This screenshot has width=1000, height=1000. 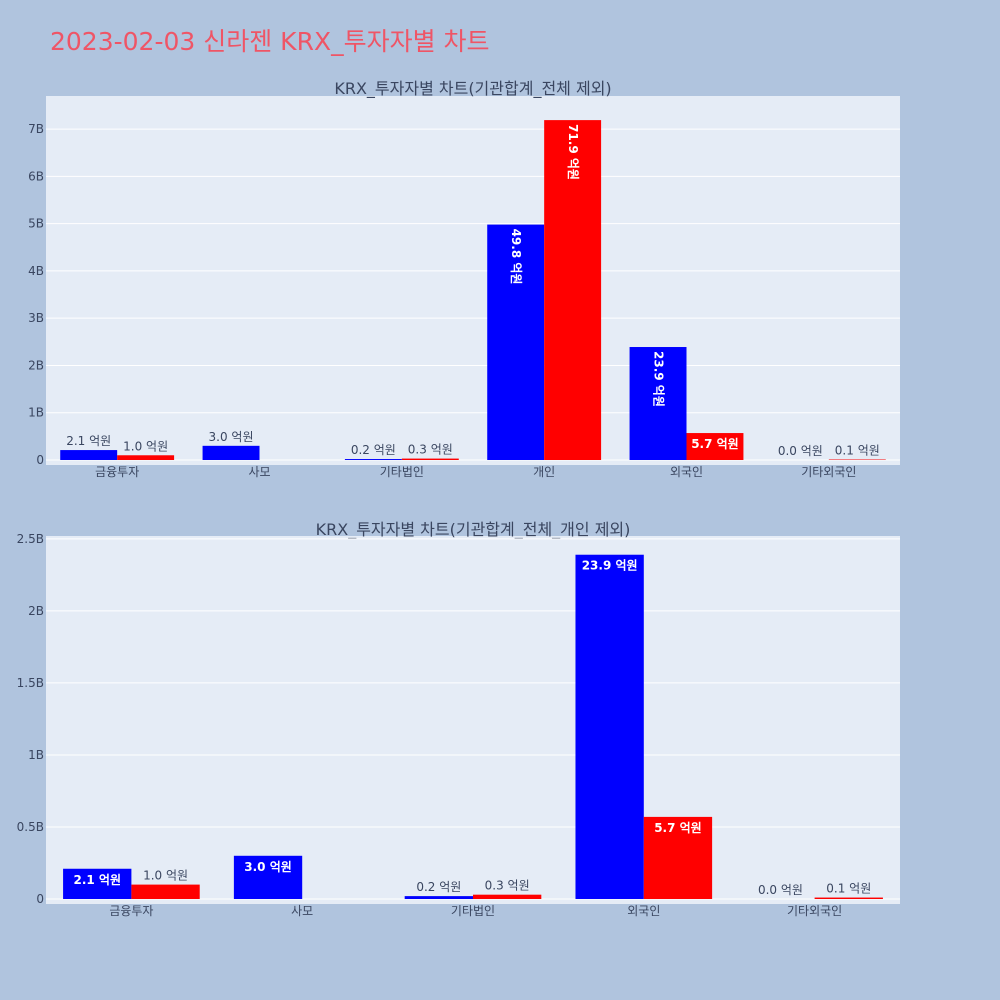 What do you see at coordinates (36, 176) in the screenshot?
I see `y-tick-label: 6B` at bounding box center [36, 176].